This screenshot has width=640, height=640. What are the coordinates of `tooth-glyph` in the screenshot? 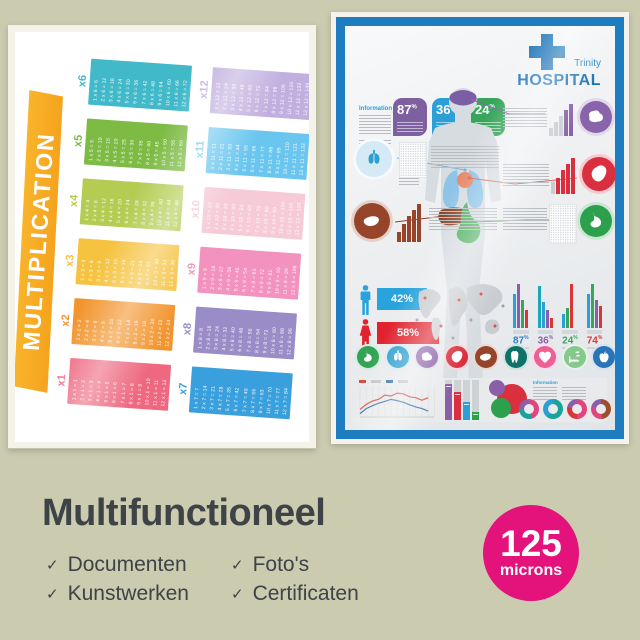 It's located at (514, 357).